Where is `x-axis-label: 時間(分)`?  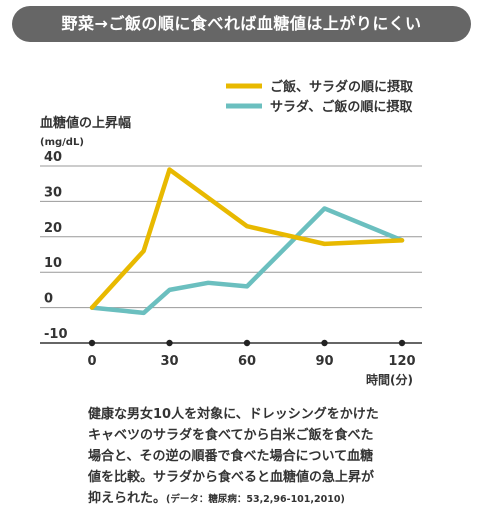
x-axis-label: 時間(分) is located at coordinates (389, 379).